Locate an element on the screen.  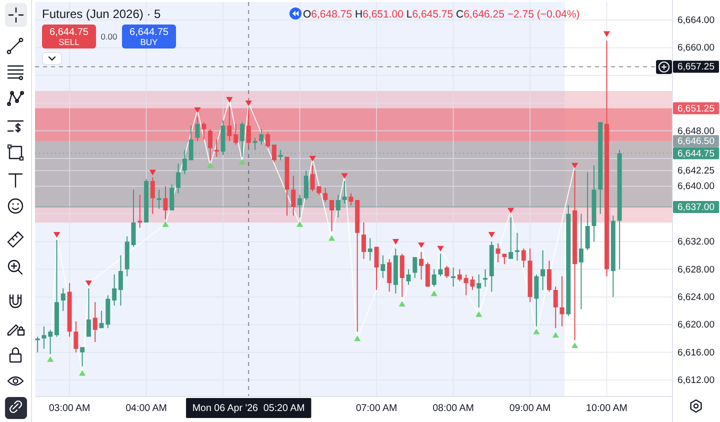
ref-line-label: 6,657.25 is located at coordinates (696, 66).